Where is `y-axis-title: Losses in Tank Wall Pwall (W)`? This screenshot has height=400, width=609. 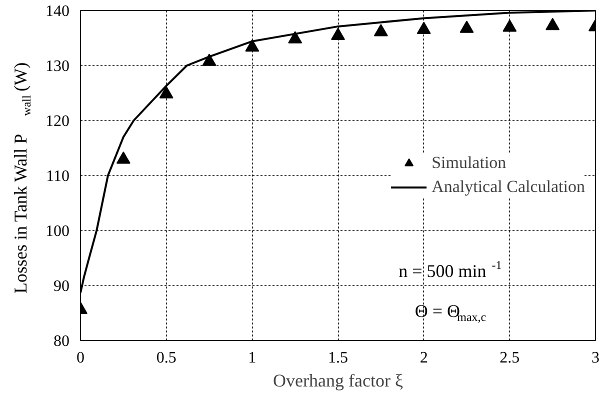 y-axis-title: Losses in Tank Wall Pwall (W) is located at coordinates (22, 178).